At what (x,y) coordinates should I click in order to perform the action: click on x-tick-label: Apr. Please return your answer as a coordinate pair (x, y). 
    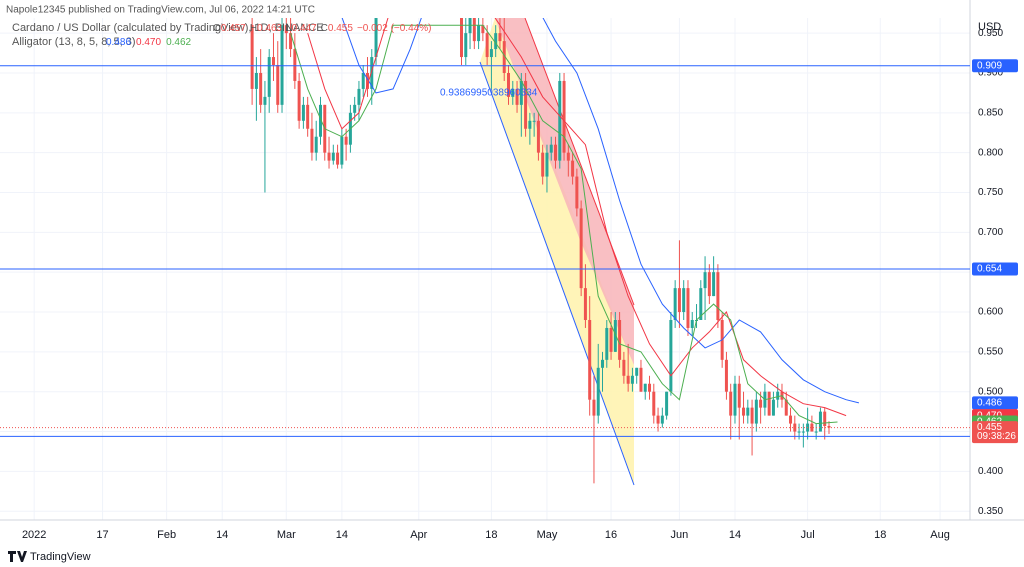
    Looking at the image, I should click on (418, 535).